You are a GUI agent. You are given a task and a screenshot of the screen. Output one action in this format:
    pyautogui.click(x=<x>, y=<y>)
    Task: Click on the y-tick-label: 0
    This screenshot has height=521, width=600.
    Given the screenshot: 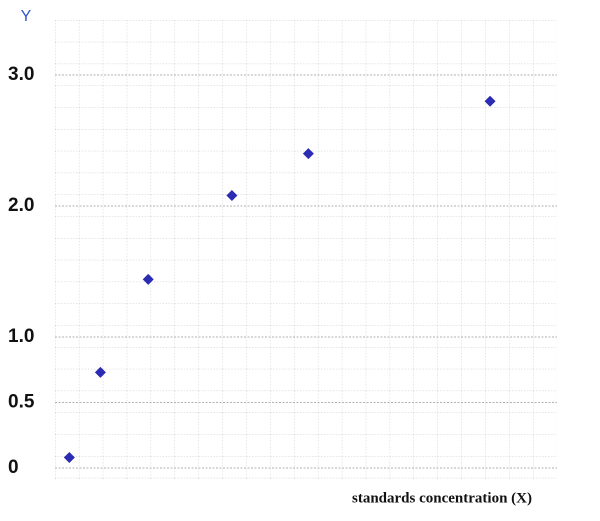 What is the action you would take?
    pyautogui.click(x=13, y=467)
    